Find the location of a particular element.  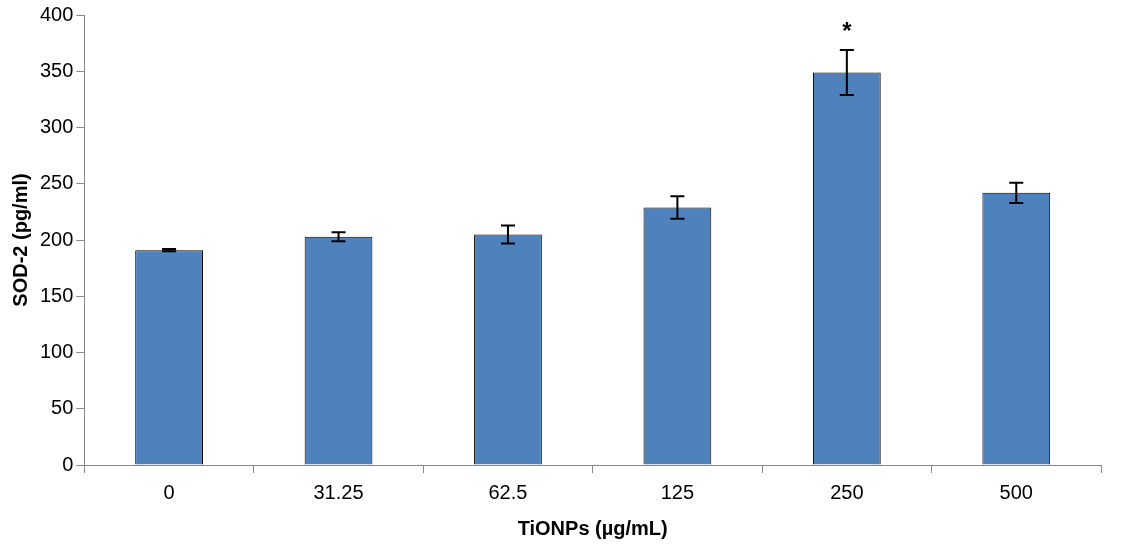

x-axis-title: TiONPs (µg/mL) is located at coordinates (592, 527).